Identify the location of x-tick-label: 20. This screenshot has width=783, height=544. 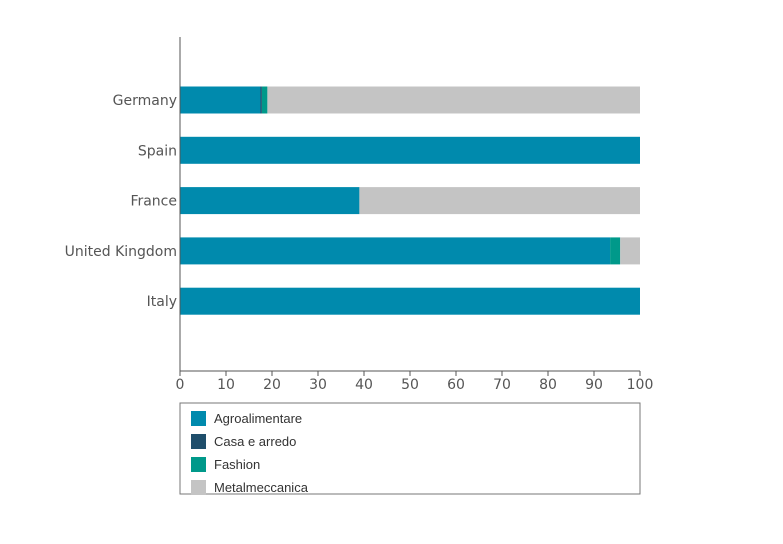
(272, 385).